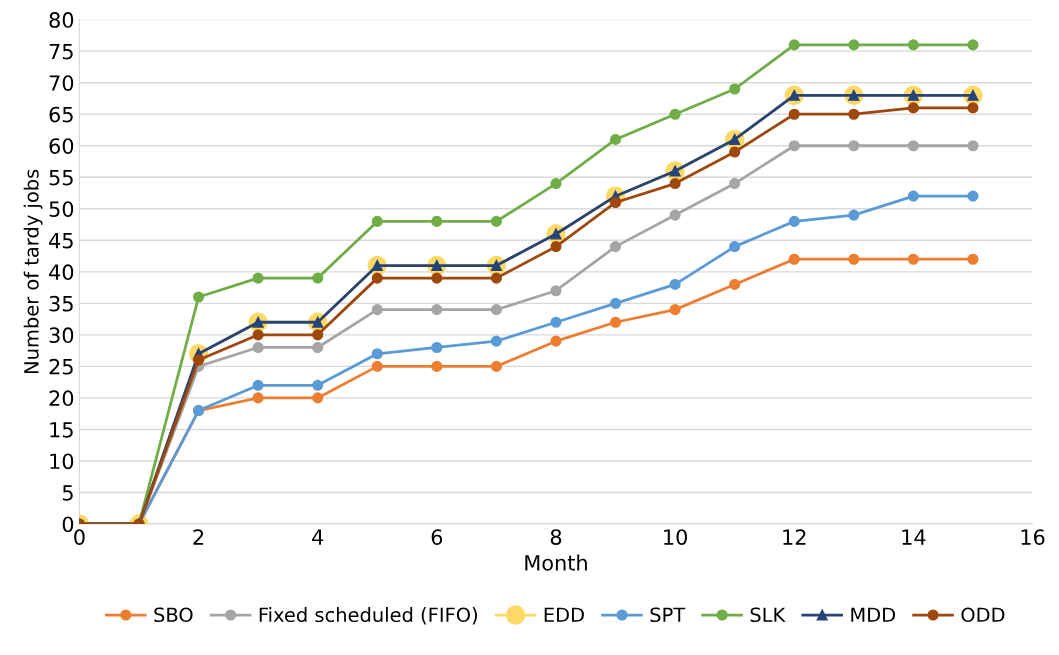 The width and height of the screenshot is (1059, 655). I want to click on x-tick-label: 14, so click(914, 537).